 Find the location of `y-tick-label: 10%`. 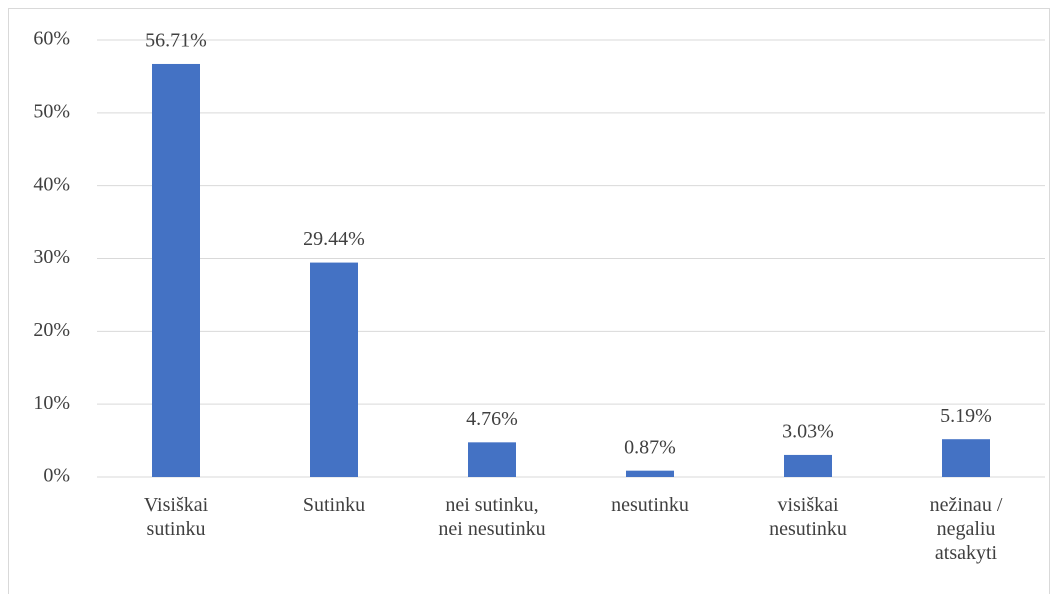

y-tick-label: 10% is located at coordinates (51, 403).